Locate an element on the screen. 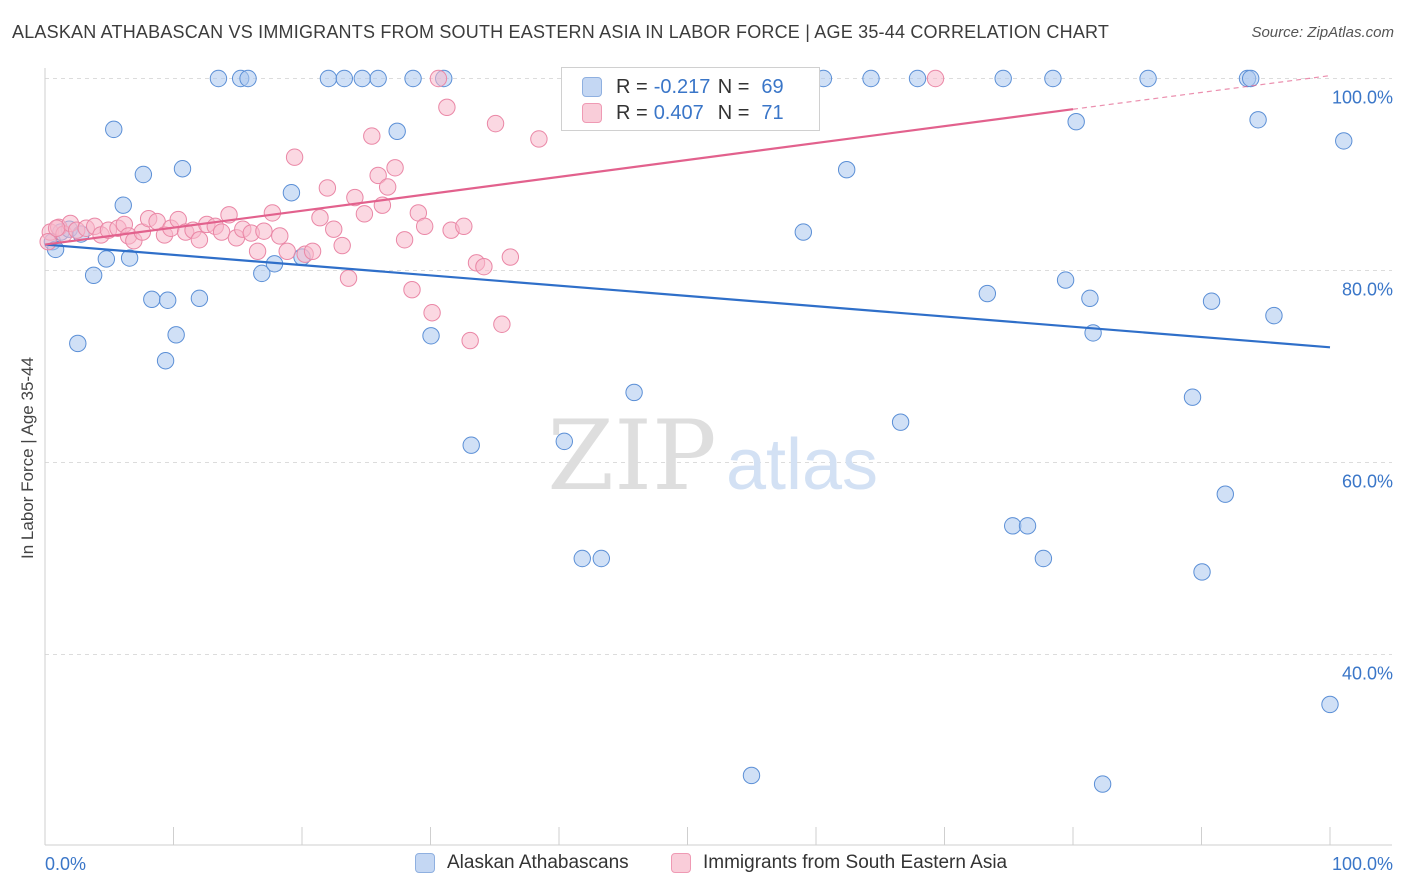  y-tick-label: 60.0% is located at coordinates (1367, 482).